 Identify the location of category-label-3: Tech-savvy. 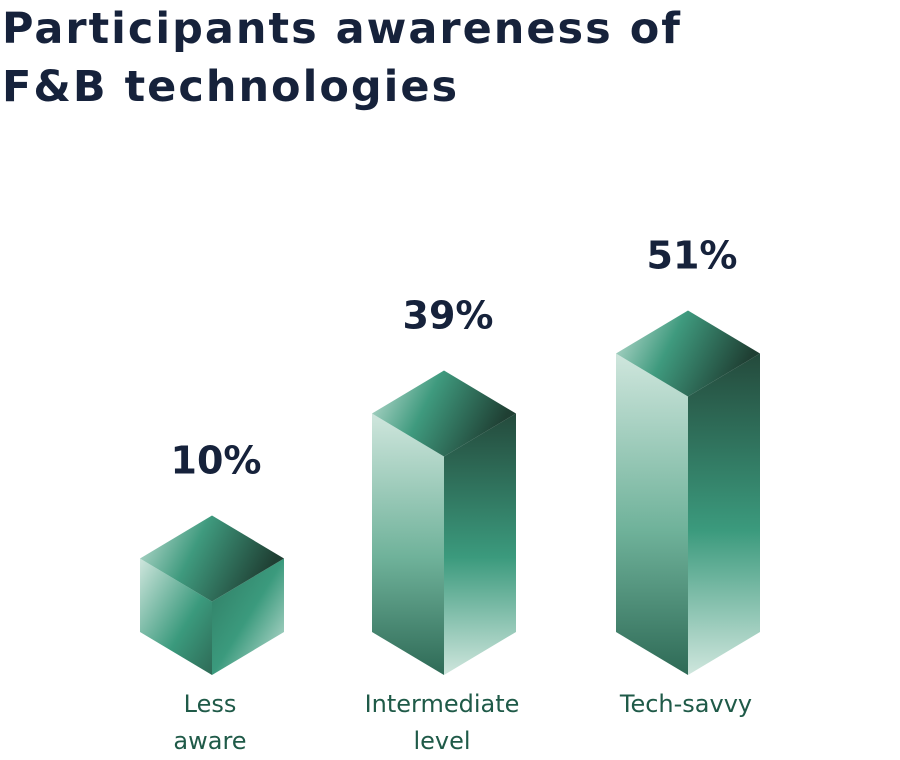
(685, 704).